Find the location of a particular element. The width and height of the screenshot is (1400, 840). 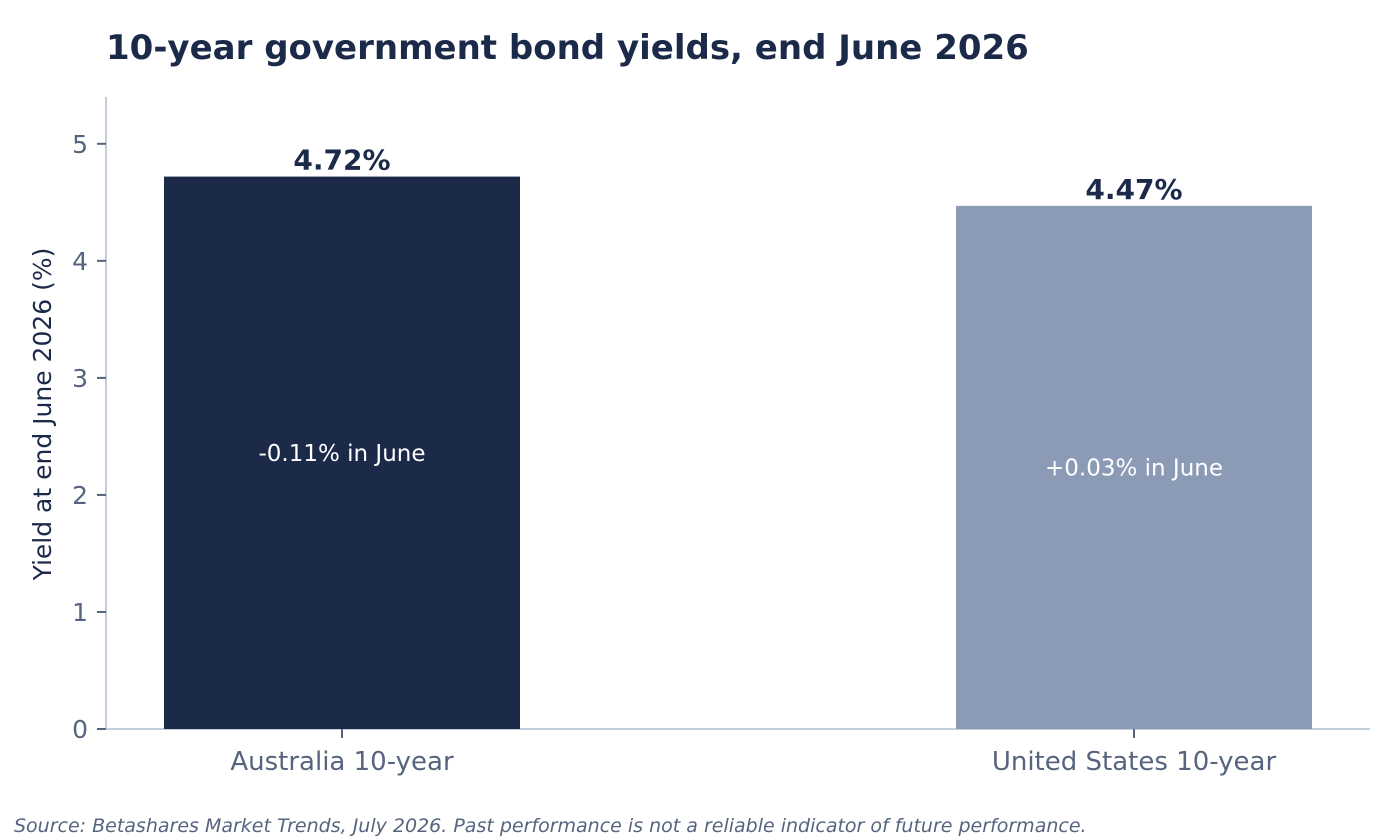

bar-change-annotation: -0.11% in June is located at coordinates (341, 454).